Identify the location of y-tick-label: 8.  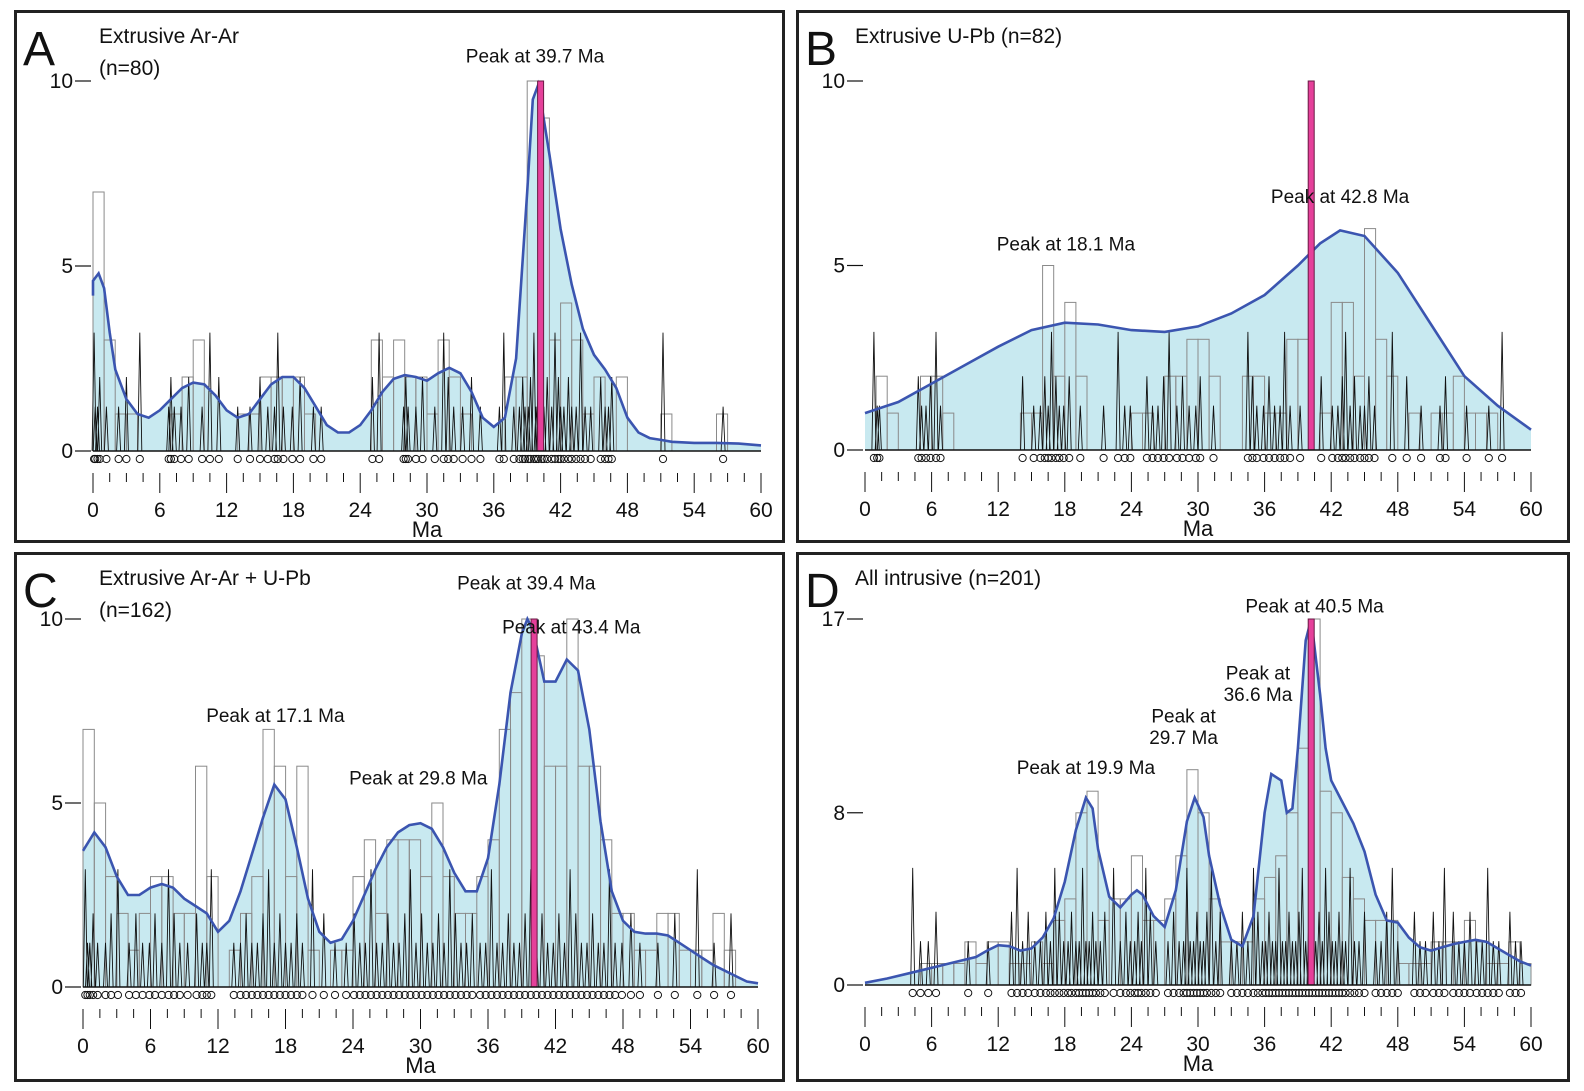
(839, 813).